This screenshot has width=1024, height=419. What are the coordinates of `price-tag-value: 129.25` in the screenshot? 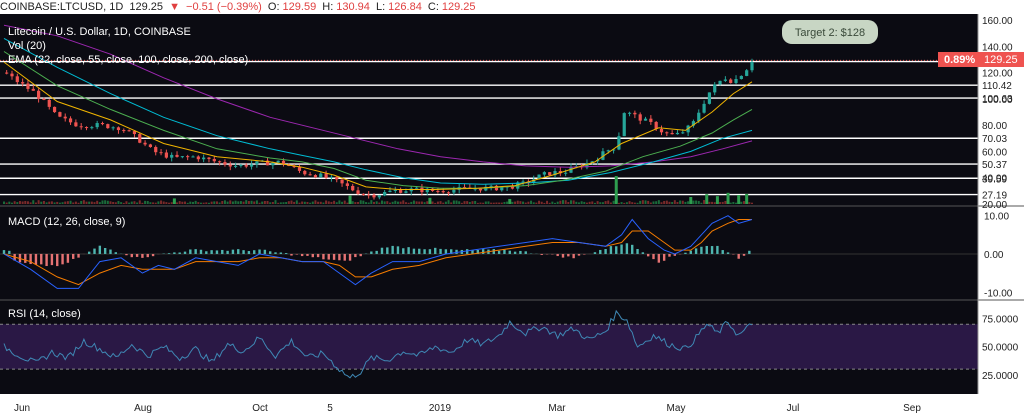 It's located at (1001, 60).